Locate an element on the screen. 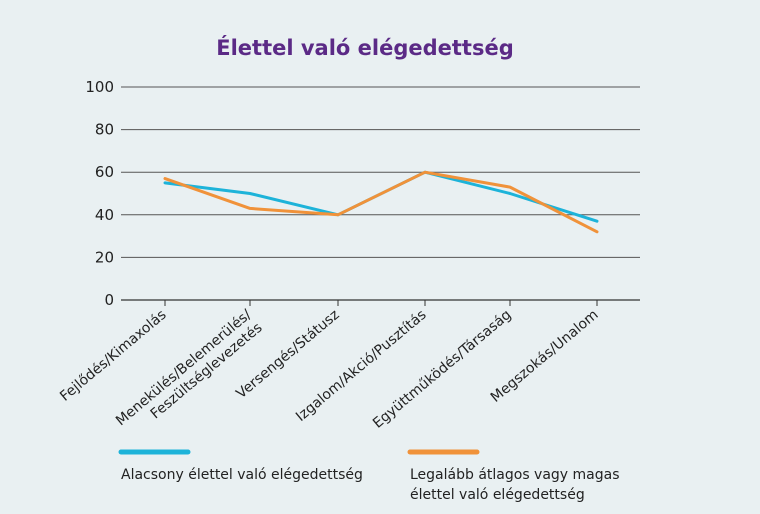 This screenshot has height=514, width=760. chart-title: Élettel való elégedettség is located at coordinates (365, 47).